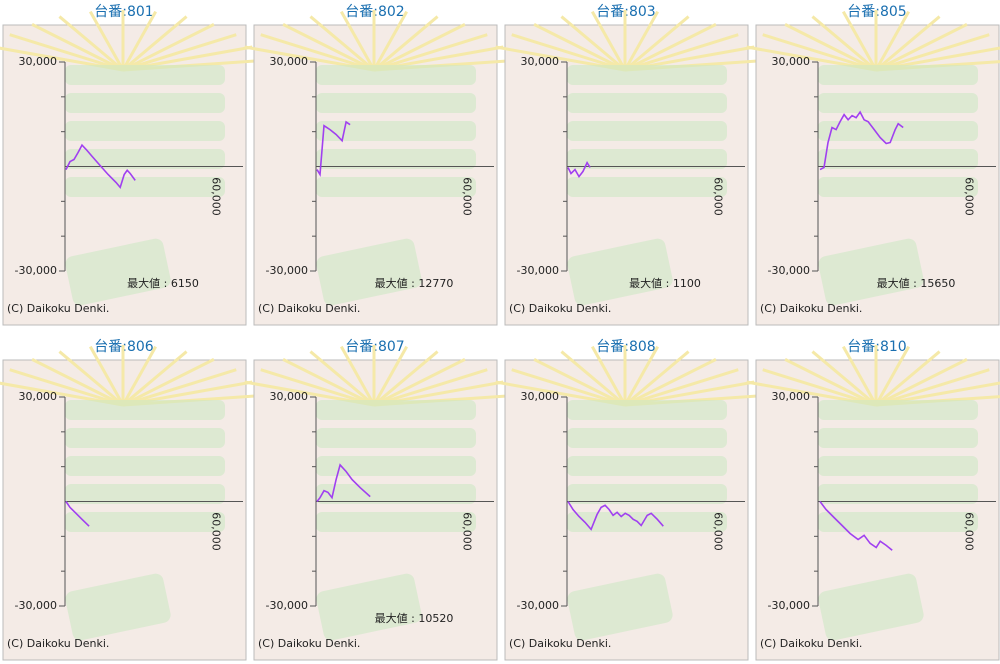 Image resolution: width=1000 pixels, height=664 pixels. I want to click on max-annotation: 最大値 : 1100, so click(665, 283).